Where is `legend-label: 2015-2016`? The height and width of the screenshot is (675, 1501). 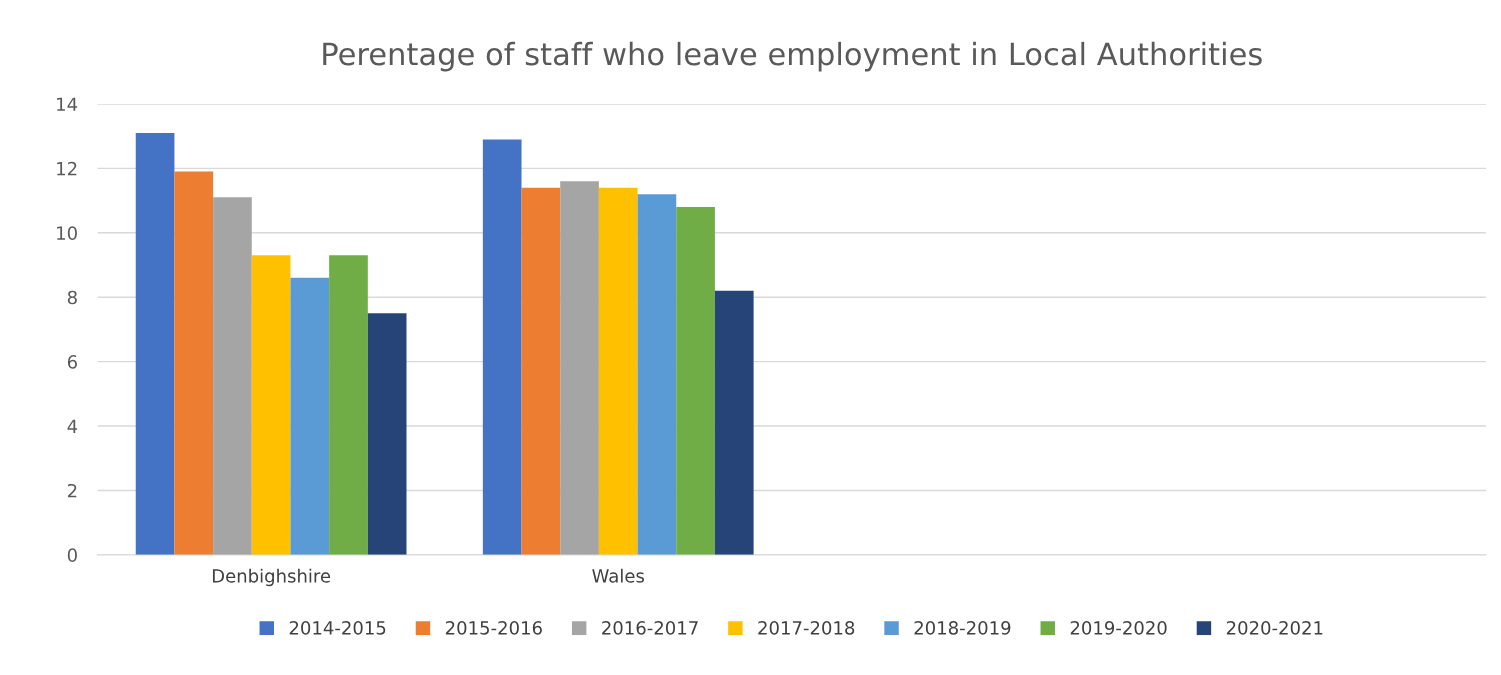
legend-label: 2015-2016 is located at coordinates (493, 628).